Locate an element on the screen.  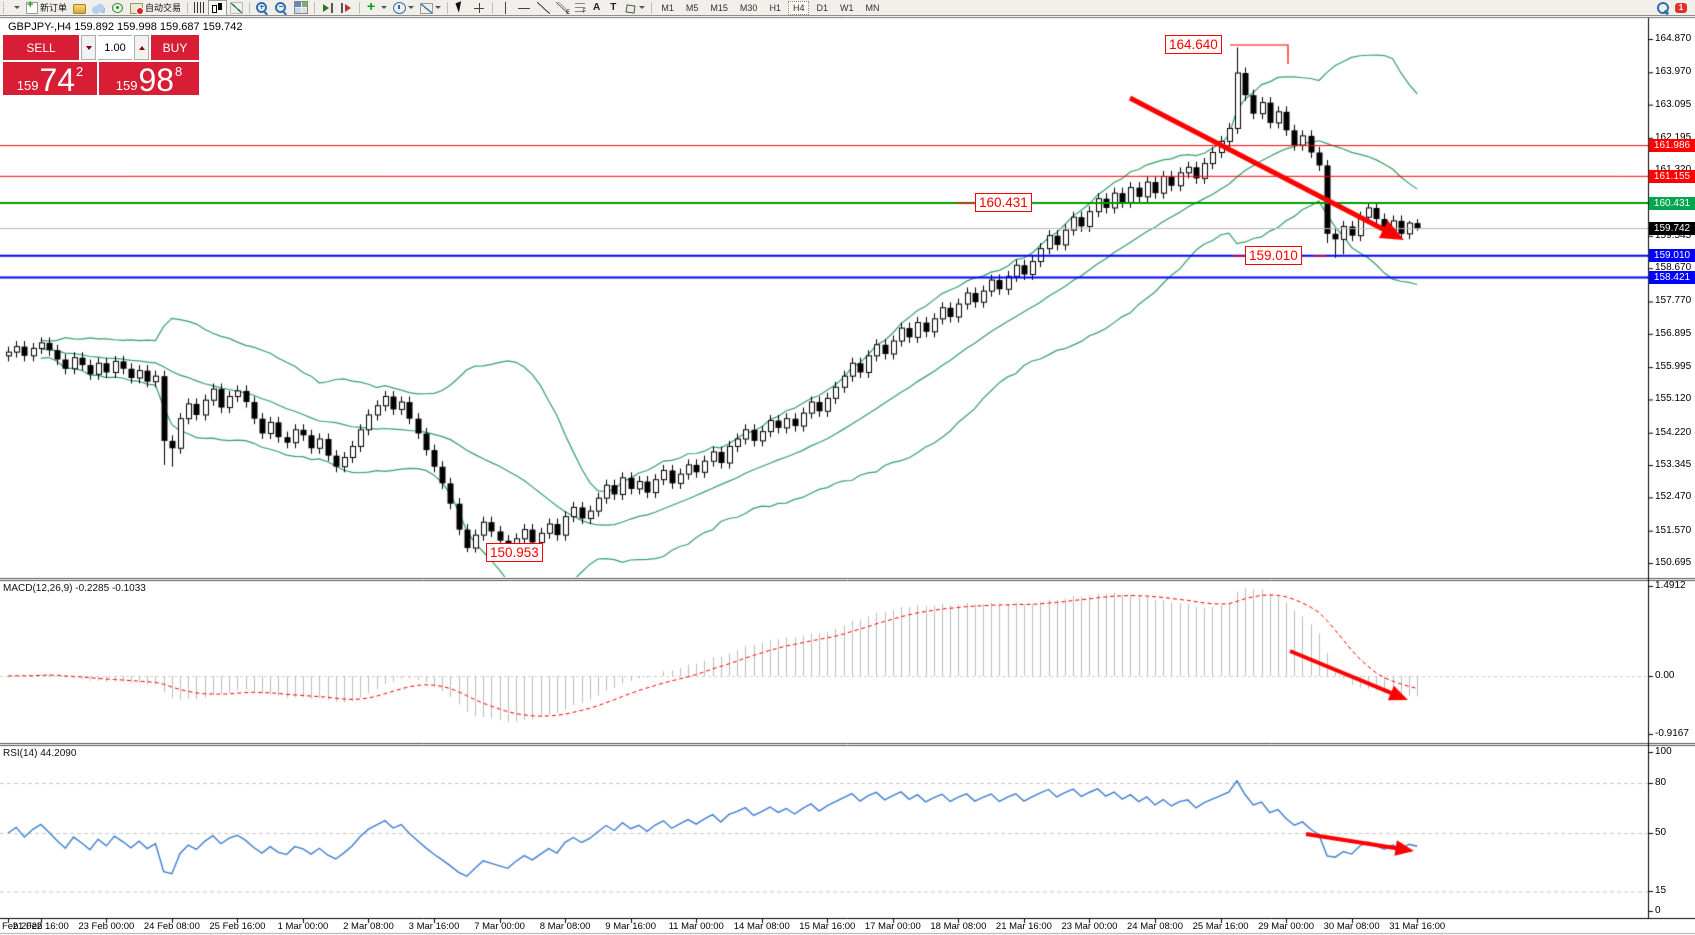
crosshair-button is located at coordinates (479, 8).